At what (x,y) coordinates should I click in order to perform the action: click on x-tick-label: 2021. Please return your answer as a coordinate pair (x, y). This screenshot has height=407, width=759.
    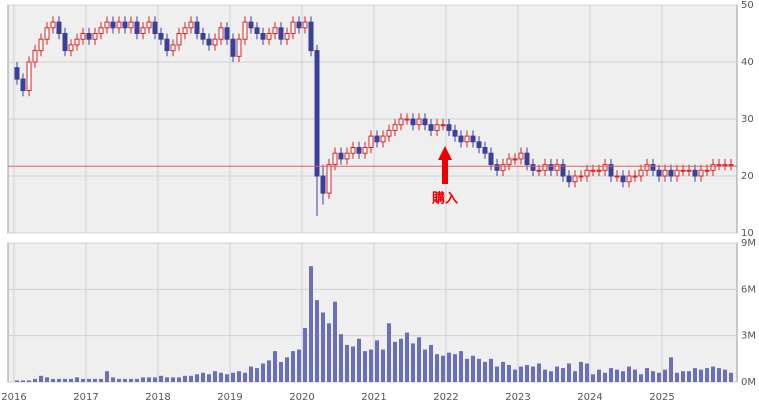
    Looking at the image, I should click on (373, 397).